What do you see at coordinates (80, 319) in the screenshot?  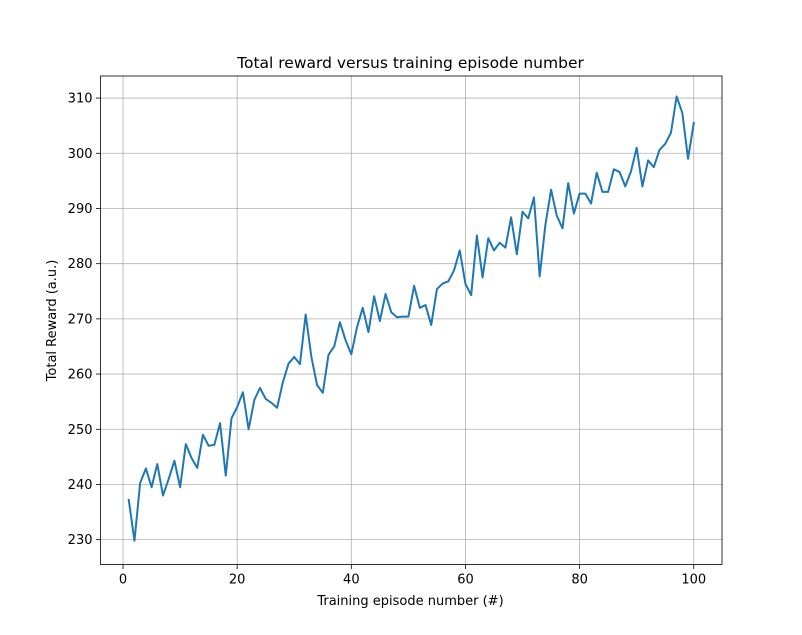 I see `y-tick-label: 270` at bounding box center [80, 319].